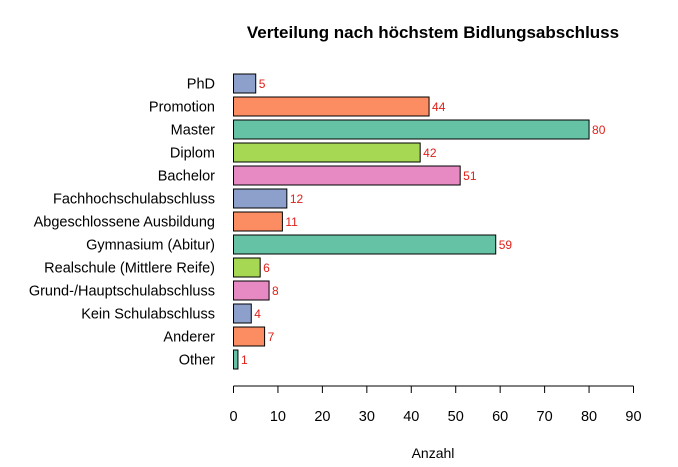 The image size is (678, 467). Describe the element at coordinates (435, 405) in the screenshot. I see `x-axis: 0 10 20 30 40 50 60 70 80 90` at that location.